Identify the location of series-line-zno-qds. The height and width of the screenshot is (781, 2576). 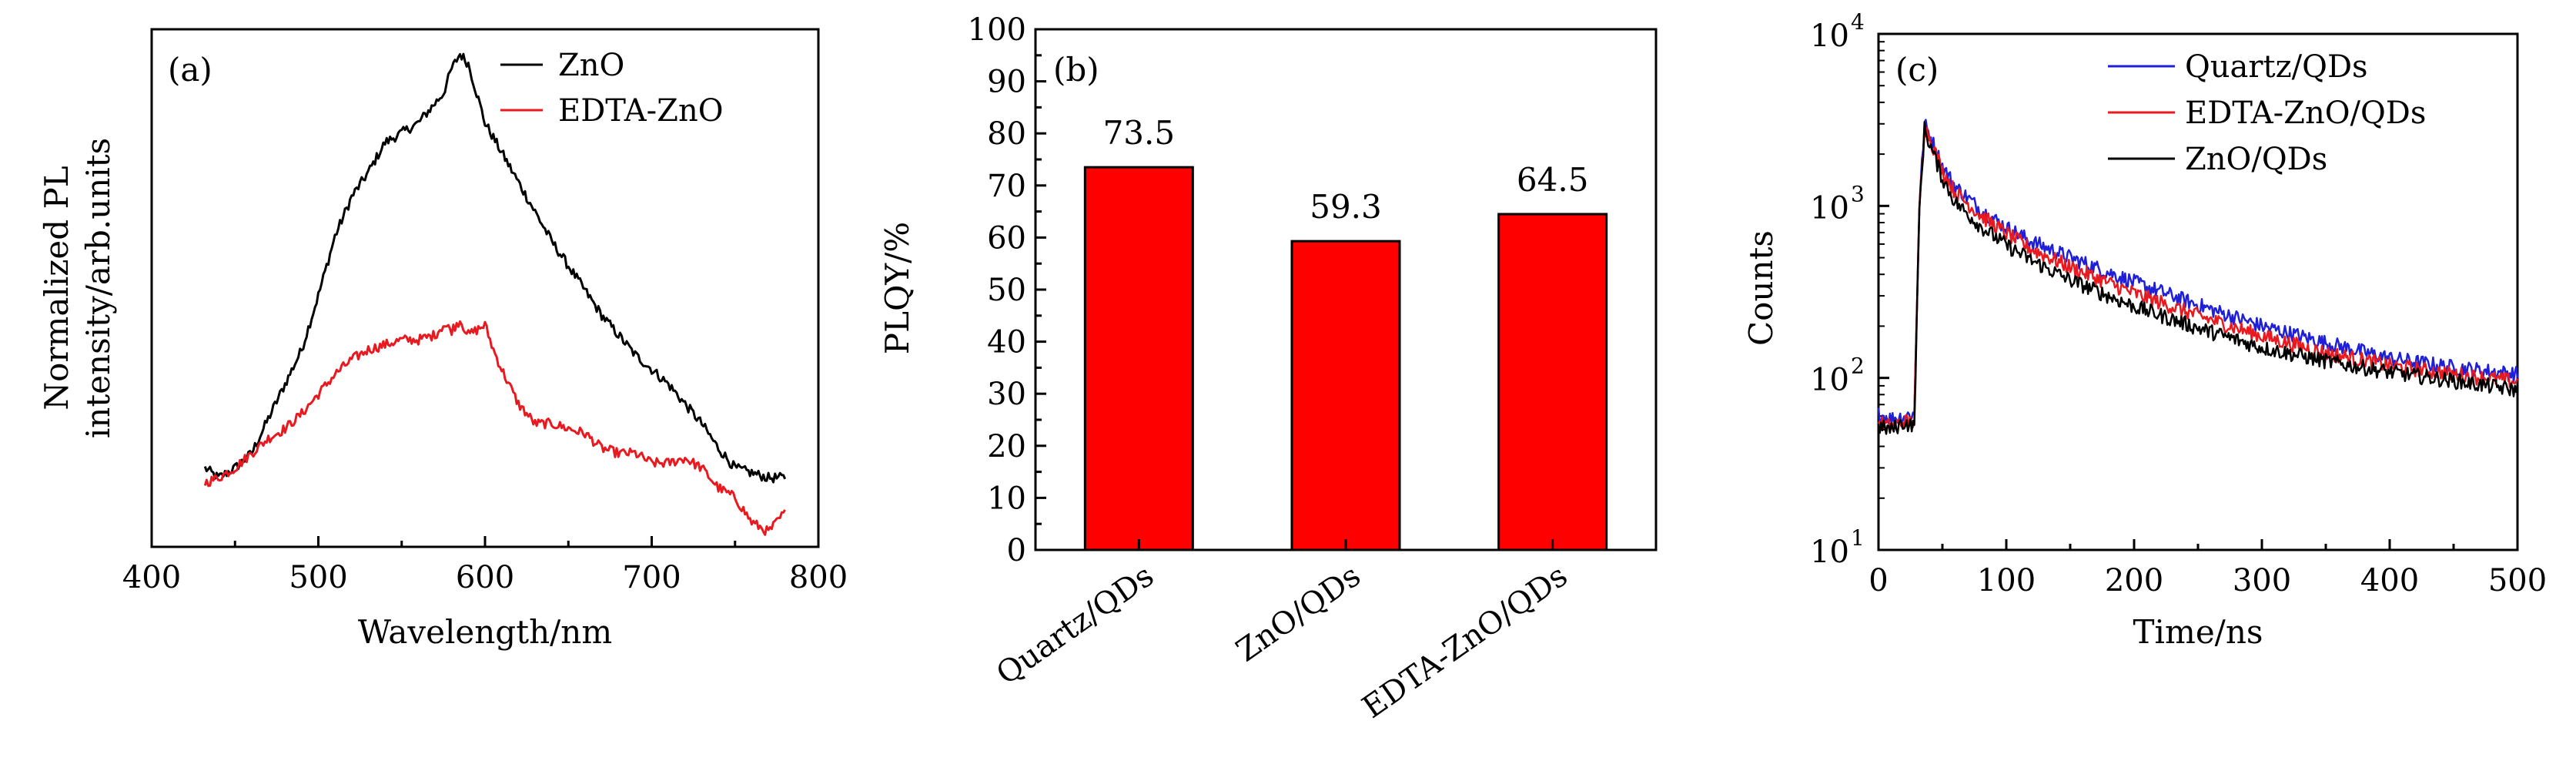
(2198, 278).